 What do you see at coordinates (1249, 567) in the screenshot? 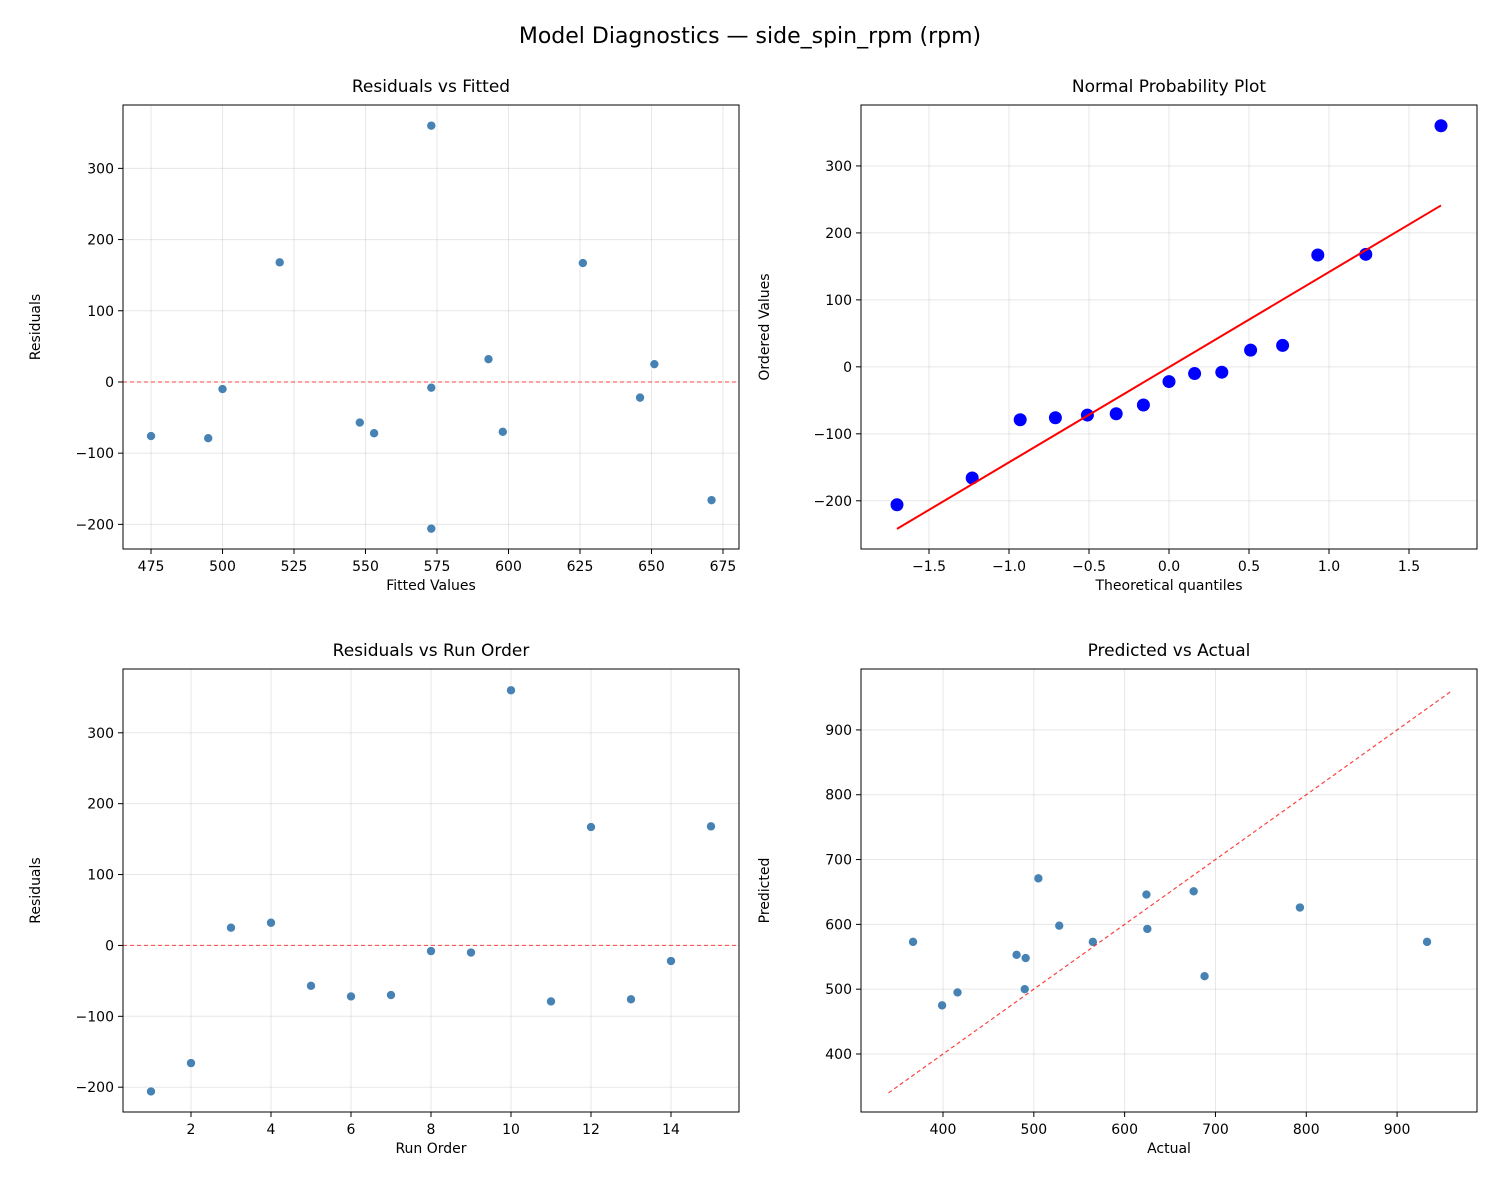
I see `x-tick-label: 0.5` at bounding box center [1249, 567].